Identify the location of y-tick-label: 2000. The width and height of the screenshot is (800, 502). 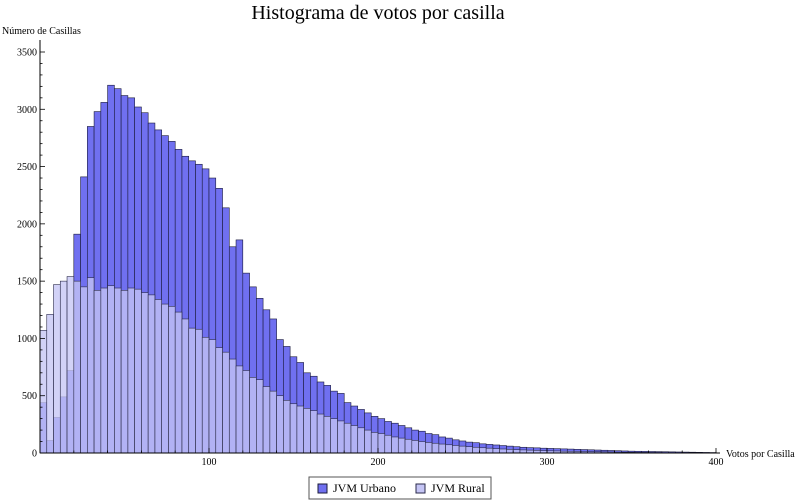
(27, 224).